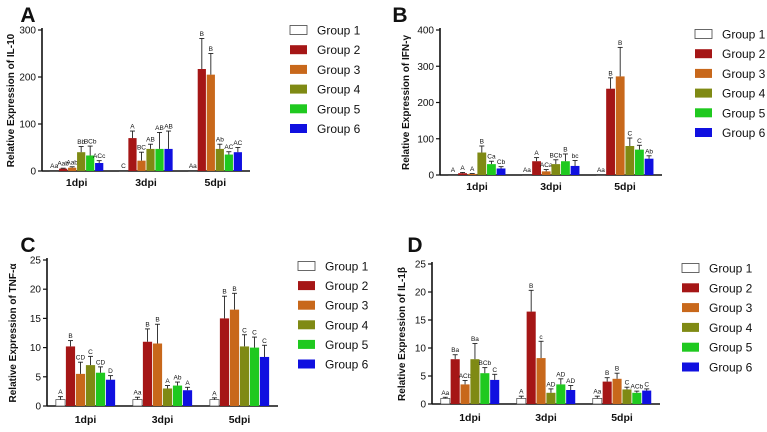 This screenshot has height=432, width=767. I want to click on significance-label: ACc, so click(99, 156).